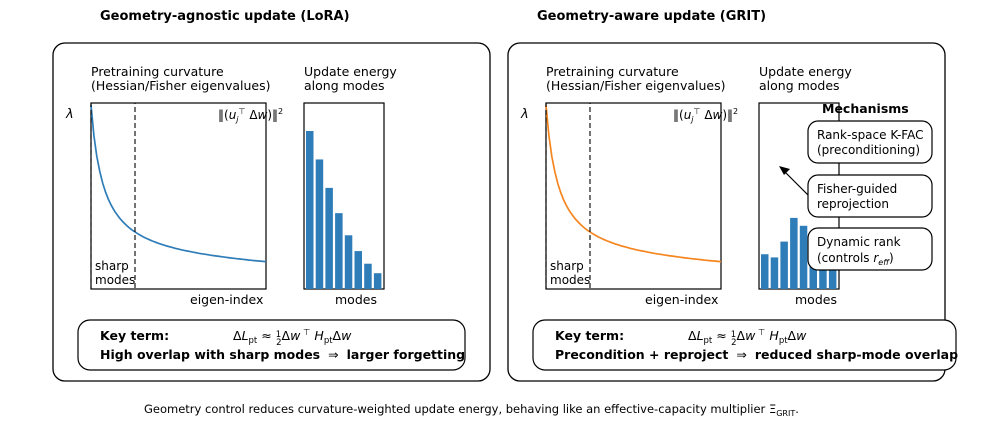 The width and height of the screenshot is (997, 430). What do you see at coordinates (226, 299) in the screenshot?
I see `left-curve-xlabel: eigen-index` at bounding box center [226, 299].